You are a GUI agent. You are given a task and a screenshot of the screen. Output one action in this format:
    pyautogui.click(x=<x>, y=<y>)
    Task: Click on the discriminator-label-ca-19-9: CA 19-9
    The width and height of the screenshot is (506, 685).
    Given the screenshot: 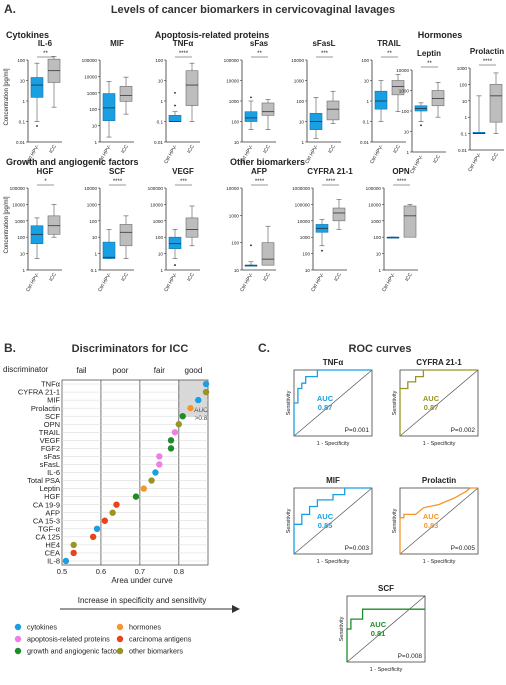 What is the action you would take?
    pyautogui.click(x=46, y=504)
    